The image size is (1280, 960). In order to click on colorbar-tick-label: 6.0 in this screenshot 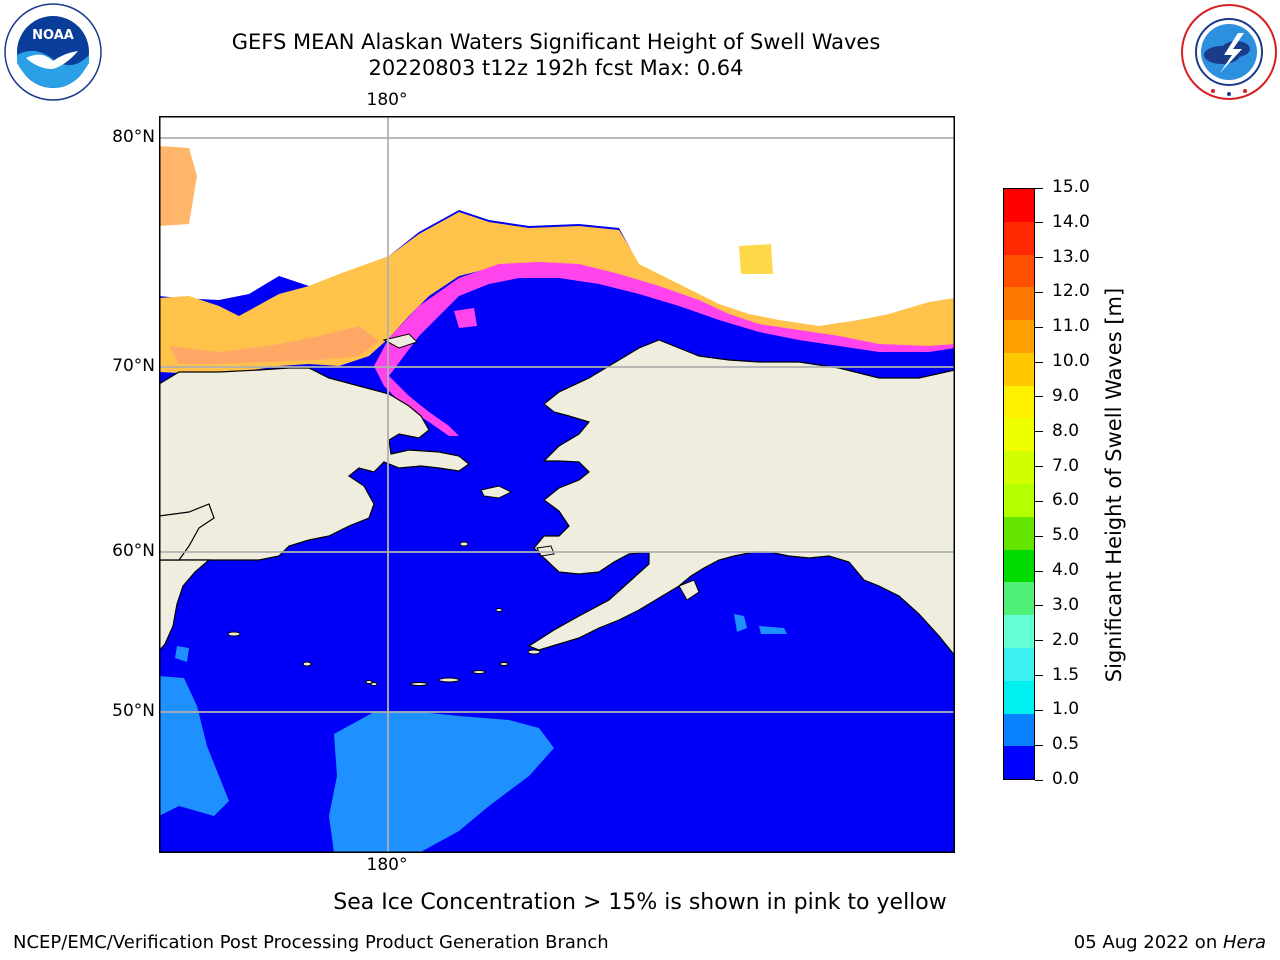, I will do `click(1066, 500)`.